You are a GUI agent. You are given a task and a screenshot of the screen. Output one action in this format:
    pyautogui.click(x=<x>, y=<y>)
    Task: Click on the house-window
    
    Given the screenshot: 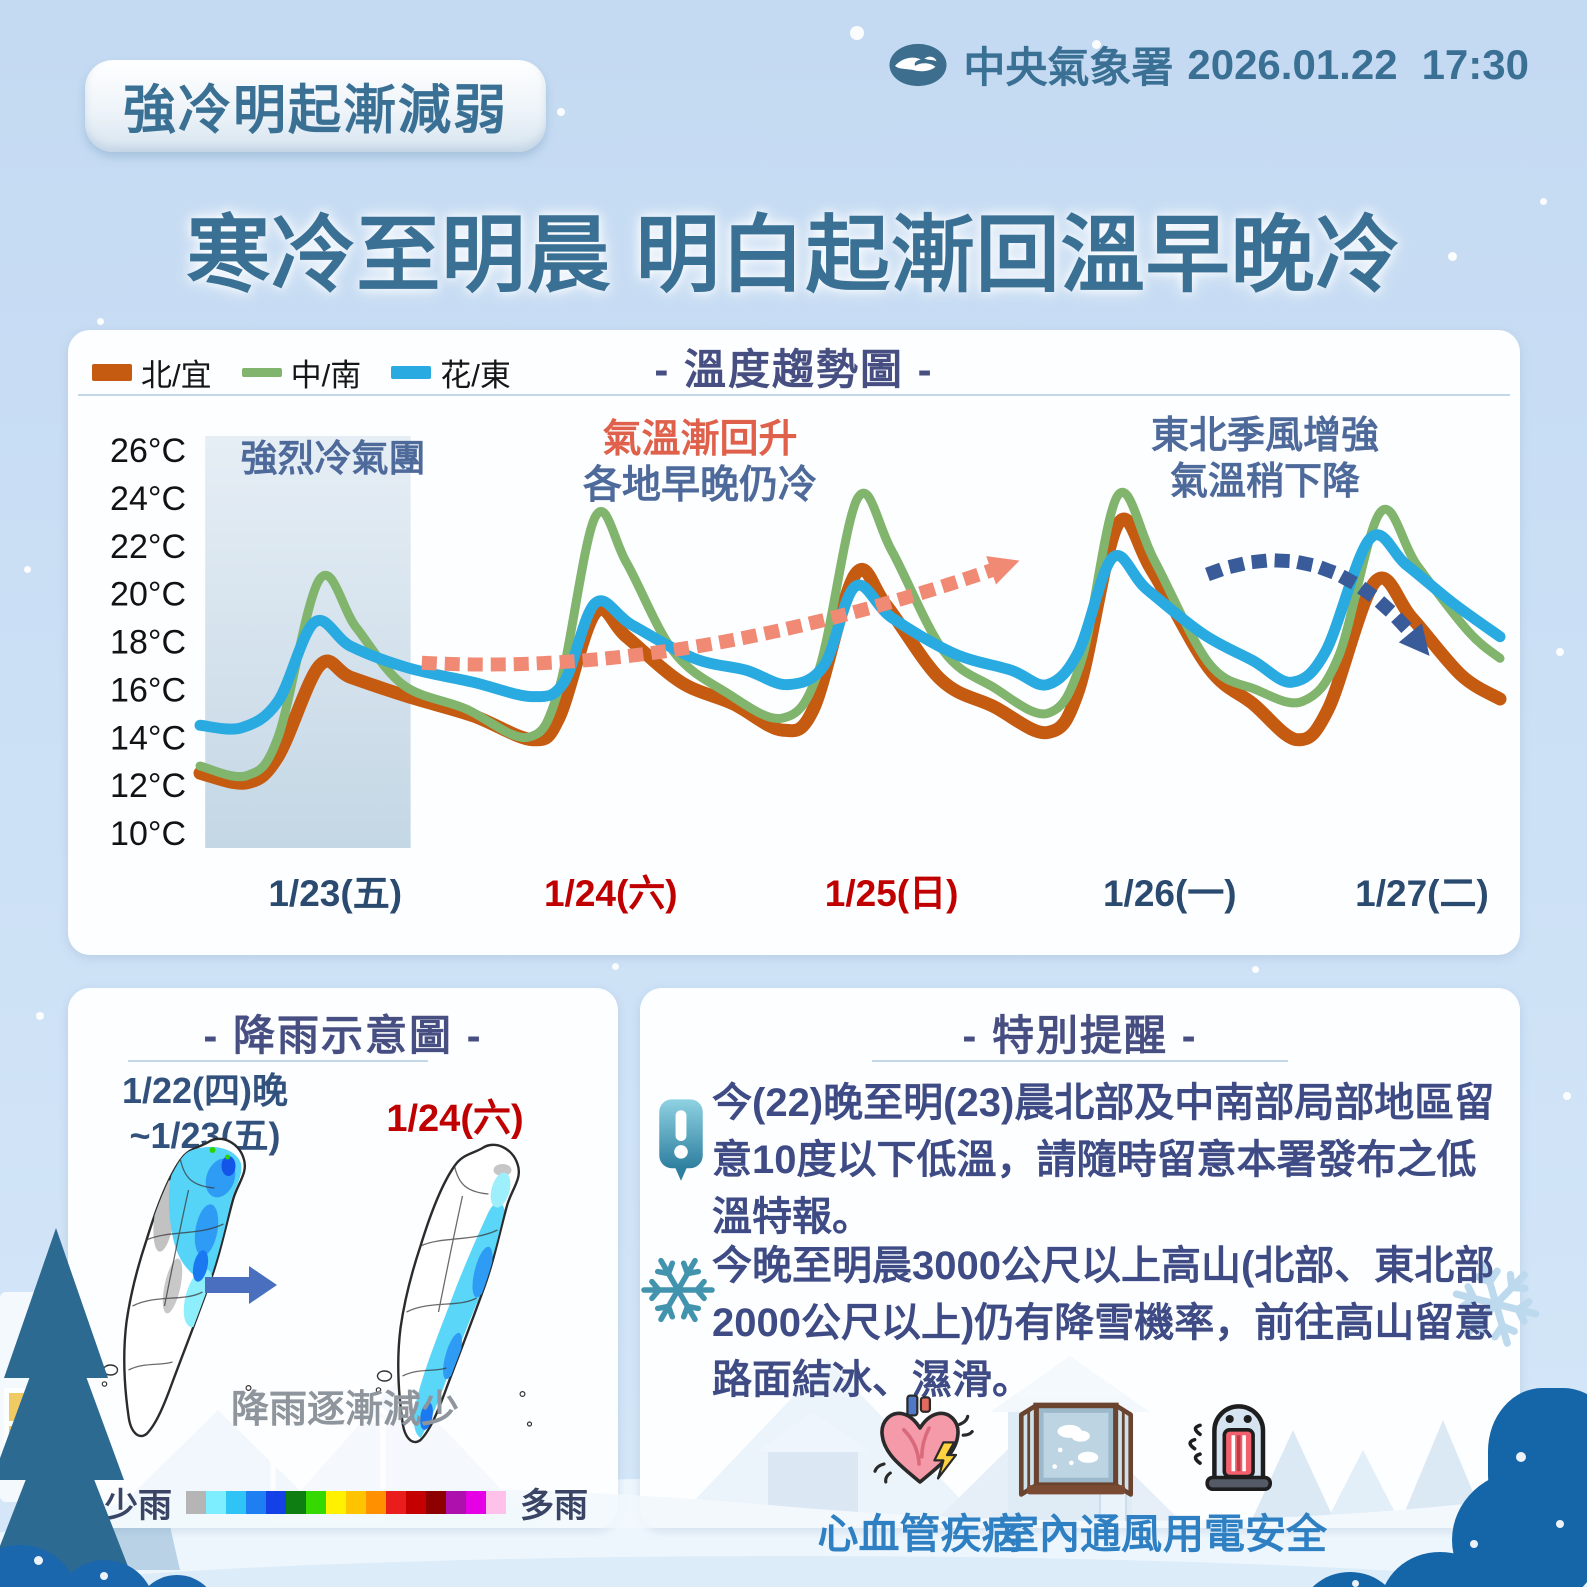 What is the action you would take?
    pyautogui.click(x=35, y=1424)
    